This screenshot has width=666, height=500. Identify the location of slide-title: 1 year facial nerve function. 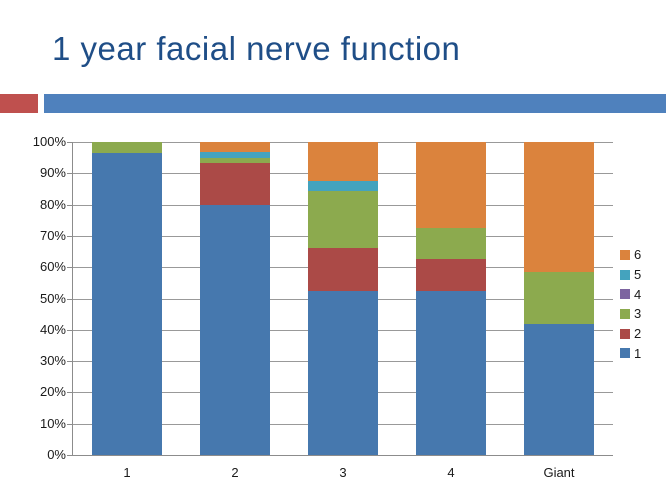
(256, 48).